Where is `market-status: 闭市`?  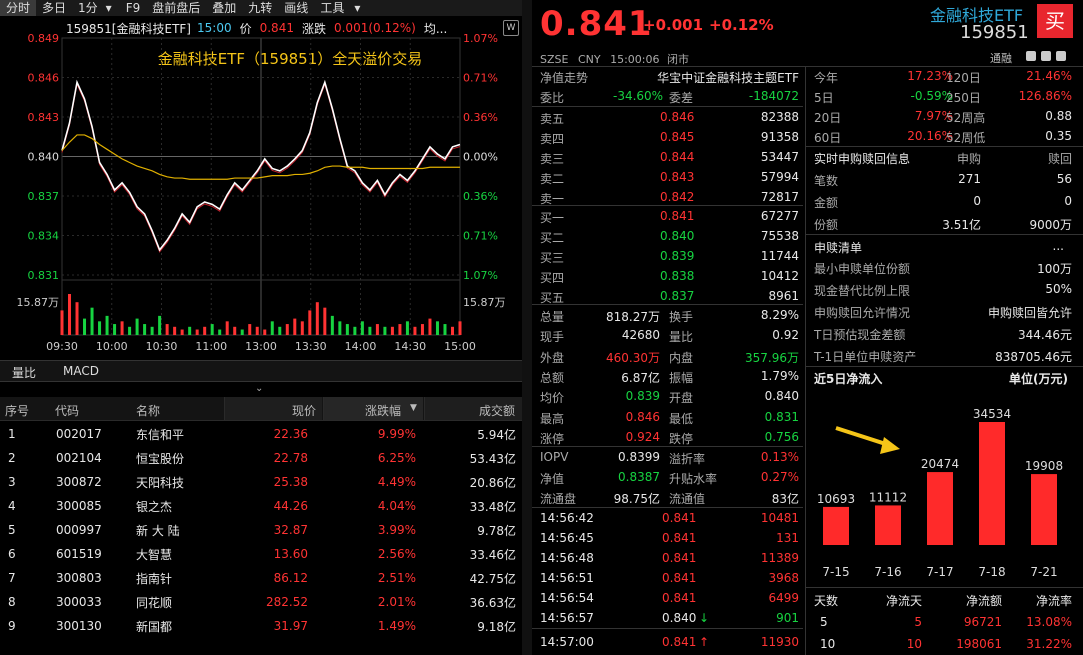
market-status: 闭市 is located at coordinates (678, 59).